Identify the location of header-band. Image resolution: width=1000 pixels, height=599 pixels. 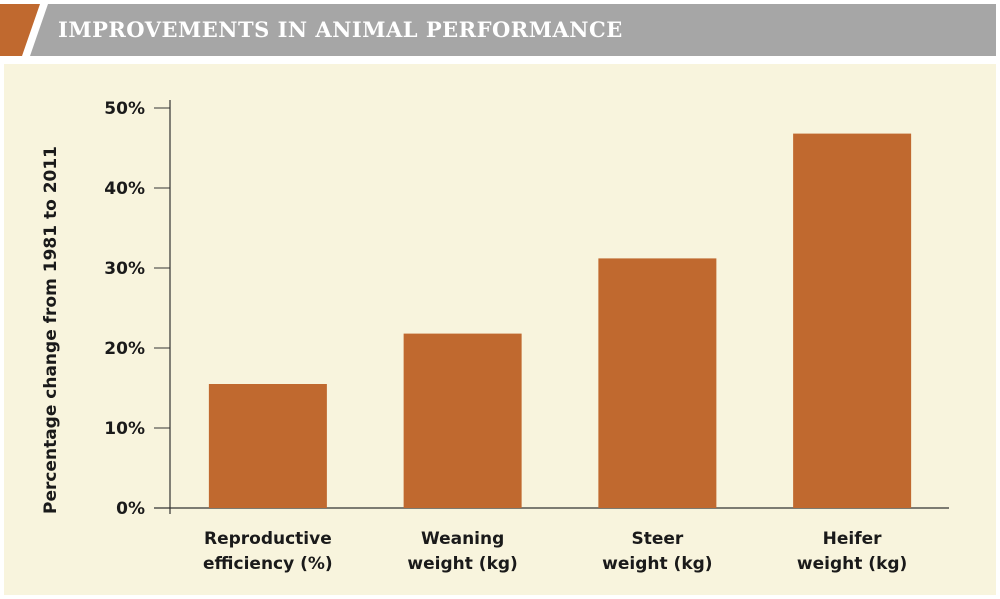
(498, 30).